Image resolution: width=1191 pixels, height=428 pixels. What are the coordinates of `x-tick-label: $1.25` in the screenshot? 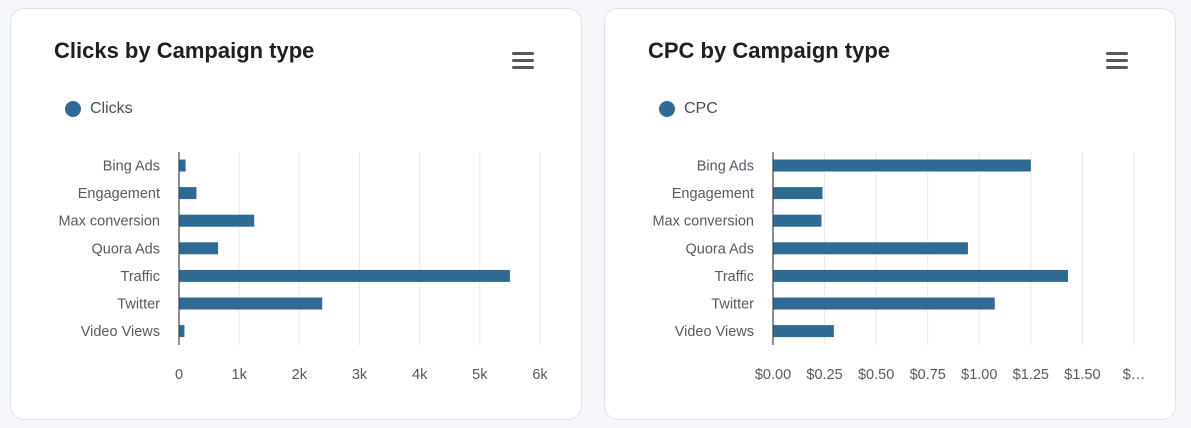 It's located at (1031, 375).